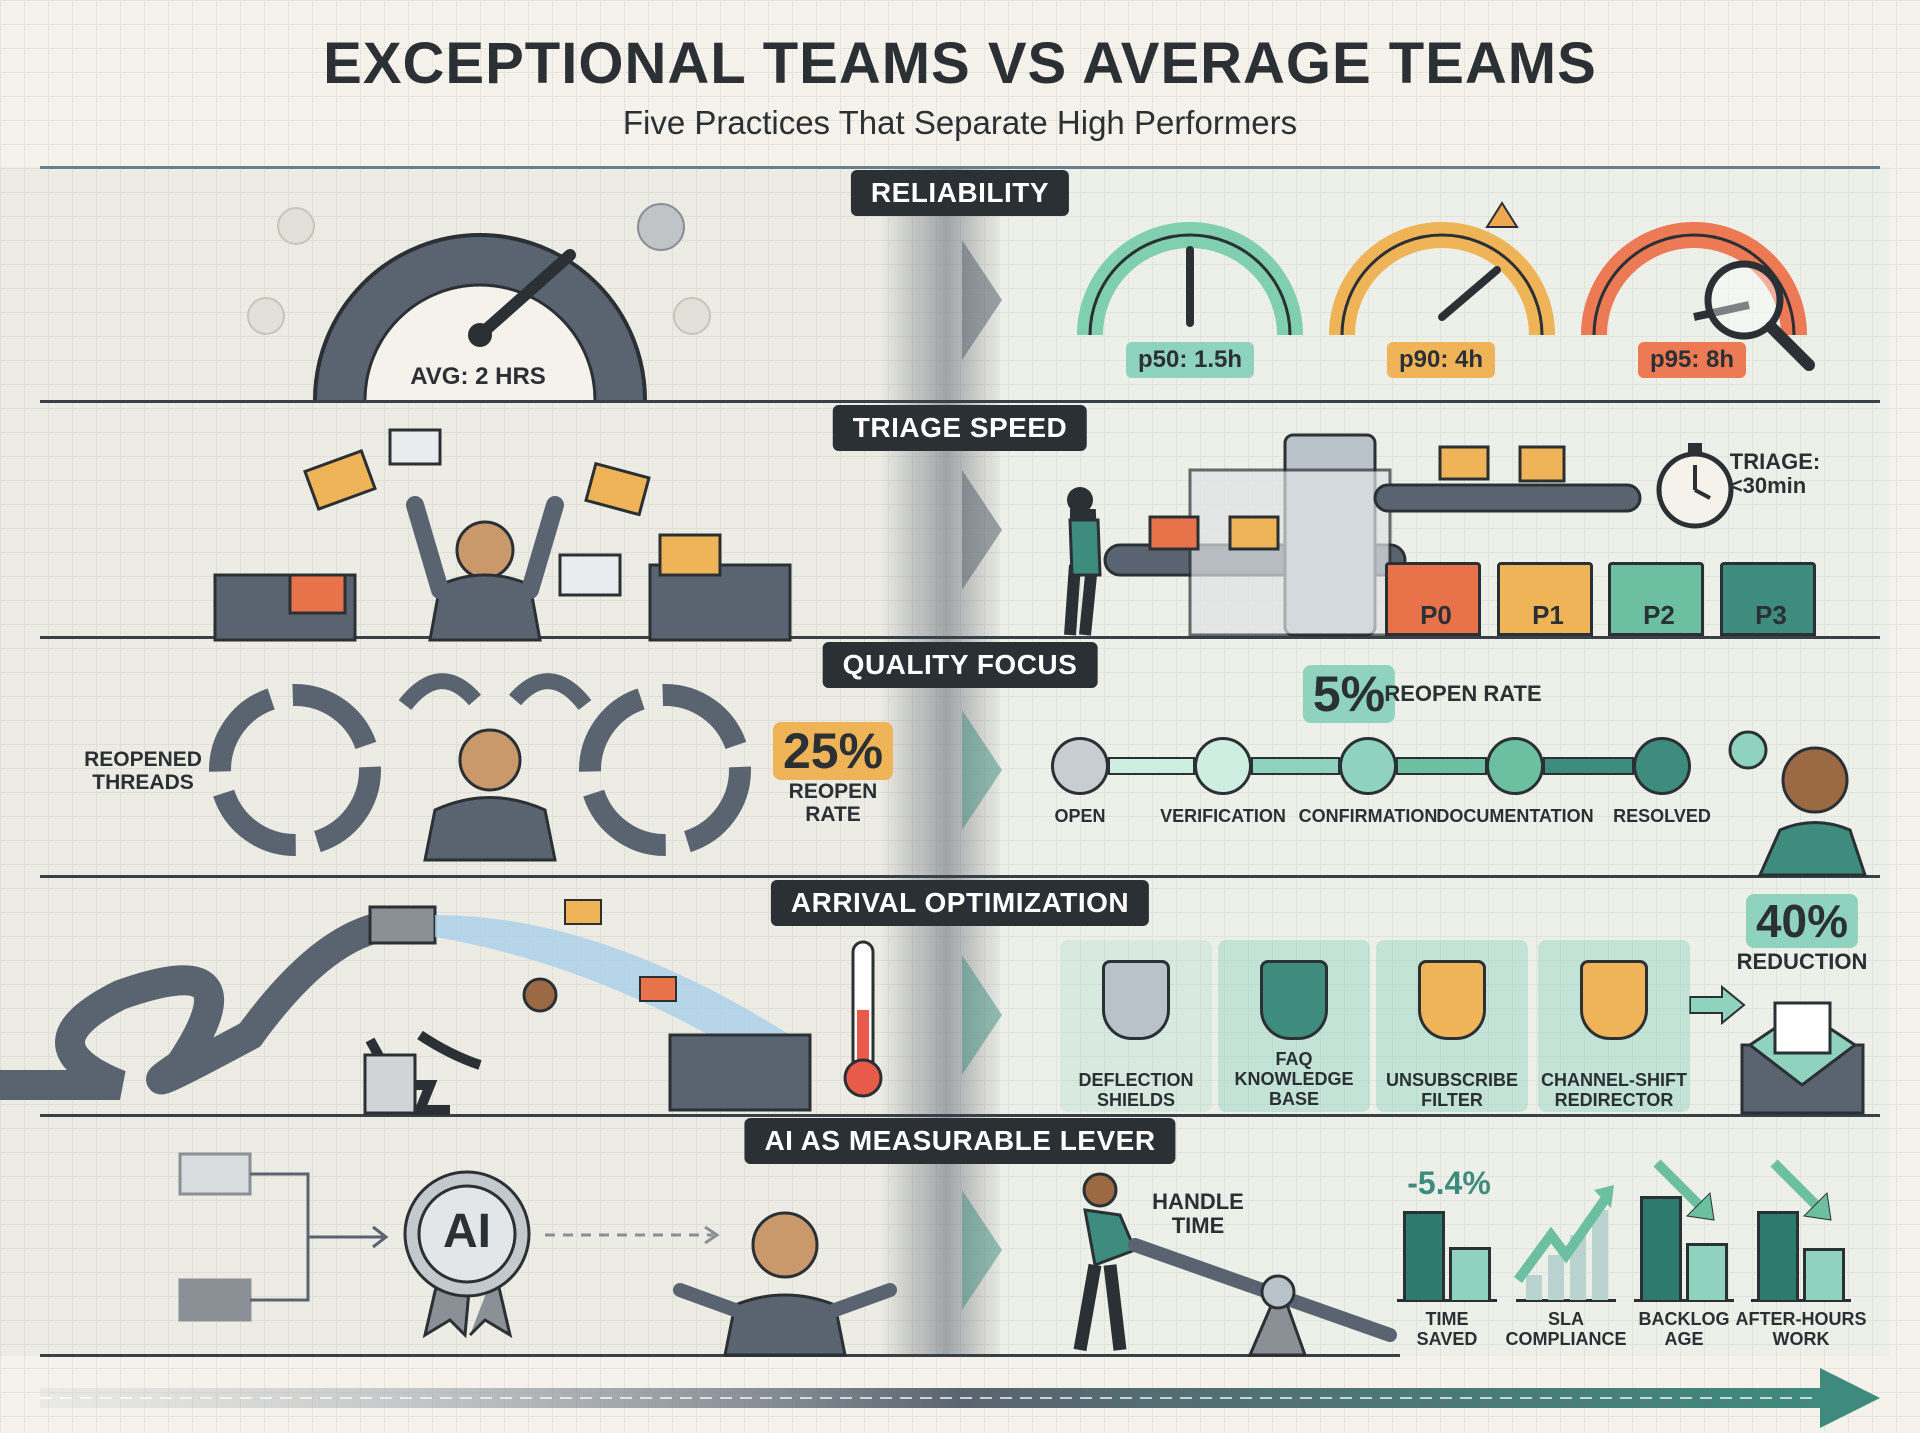  Describe the element at coordinates (1447, 1338) in the screenshot. I see `metric-label-line: SAVED` at that location.